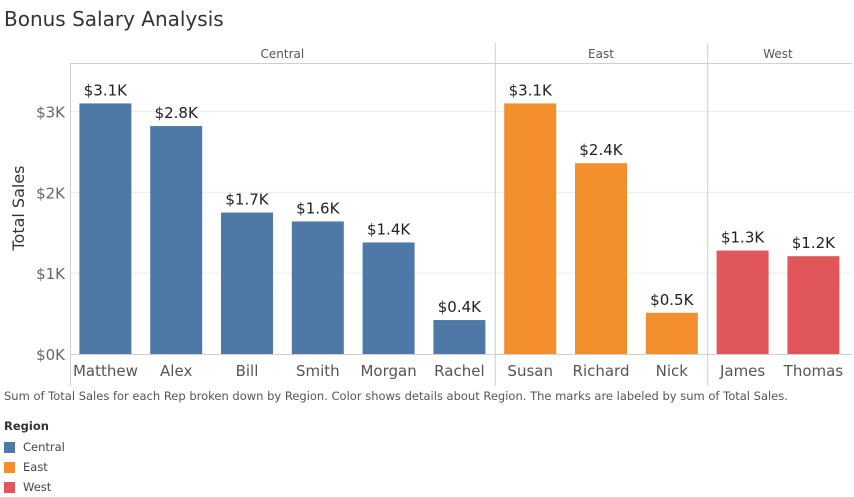 The height and width of the screenshot is (497, 854). Describe the element at coordinates (742, 371) in the screenshot. I see `x-tick-label: James` at that location.